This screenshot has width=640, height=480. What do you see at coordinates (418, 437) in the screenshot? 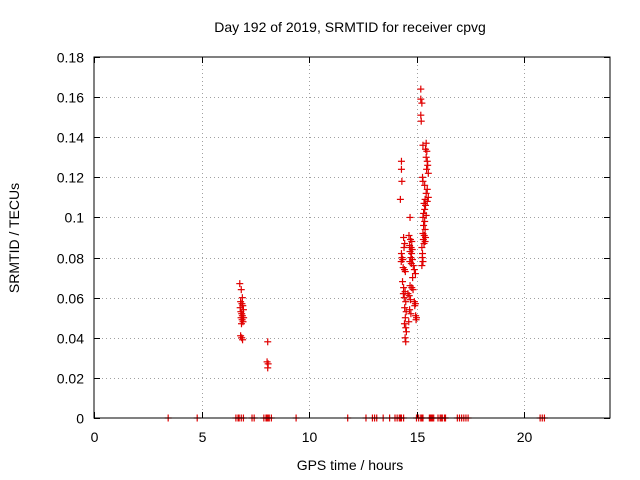
I see `x-tick-label: 15` at bounding box center [418, 437].